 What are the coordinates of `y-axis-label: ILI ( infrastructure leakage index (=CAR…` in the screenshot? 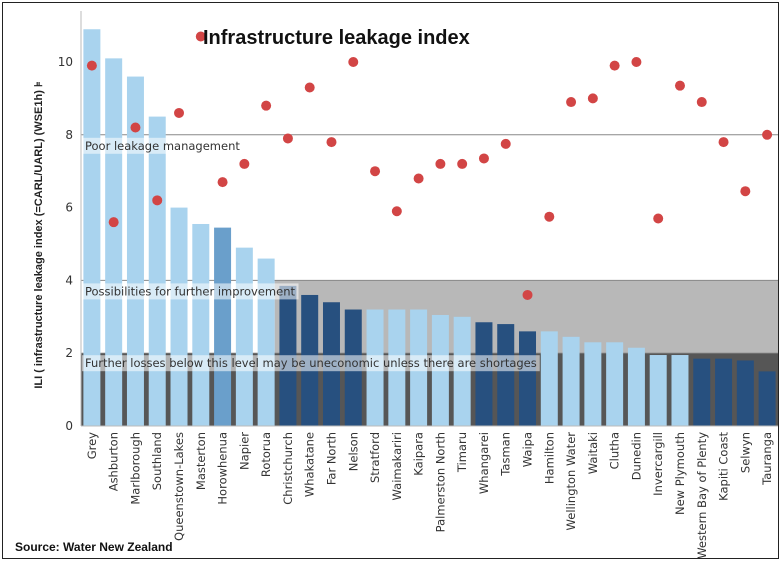 It's located at (39, 235).